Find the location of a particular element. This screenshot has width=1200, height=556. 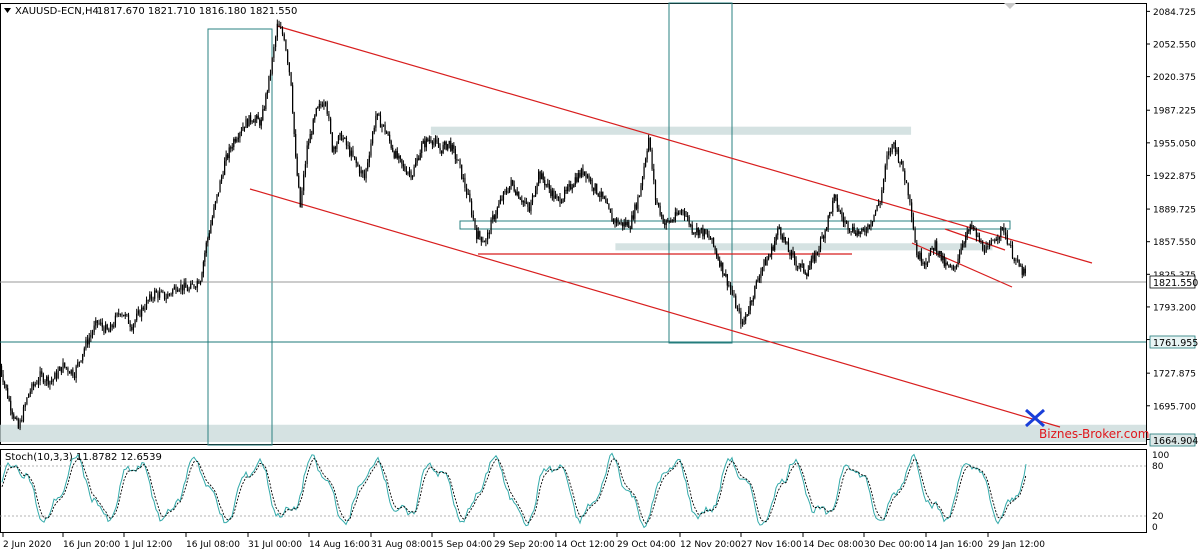

stoch-tick-20: 20 is located at coordinates (1158, 517).